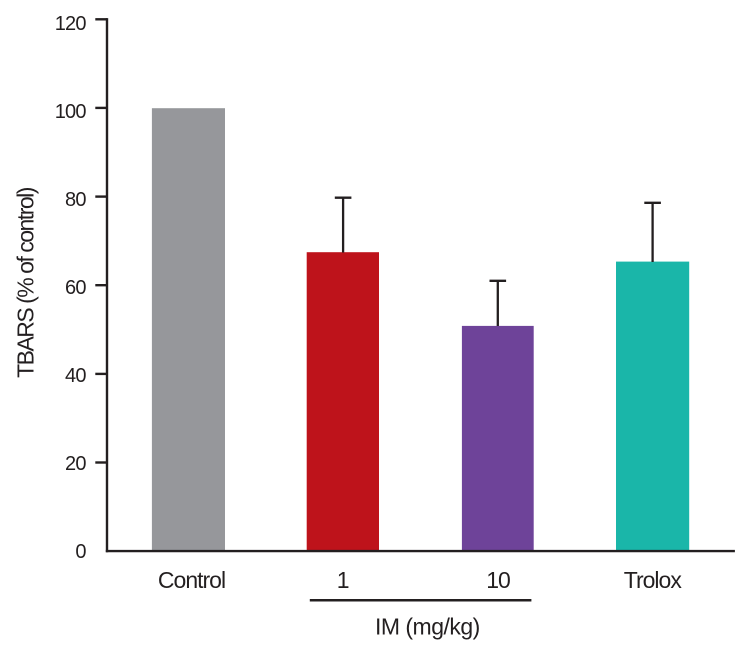 The image size is (745, 650). Describe the element at coordinates (75, 200) in the screenshot. I see `svg-text: 80` at that location.